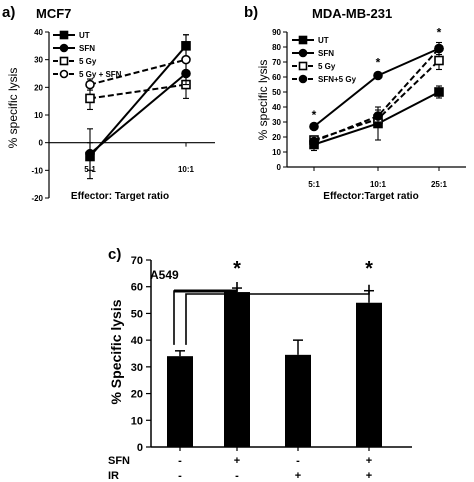 This screenshot has width=474, height=482. What do you see at coordinates (164, 275) in the screenshot?
I see `panel-c-title: A549` at bounding box center [164, 275].